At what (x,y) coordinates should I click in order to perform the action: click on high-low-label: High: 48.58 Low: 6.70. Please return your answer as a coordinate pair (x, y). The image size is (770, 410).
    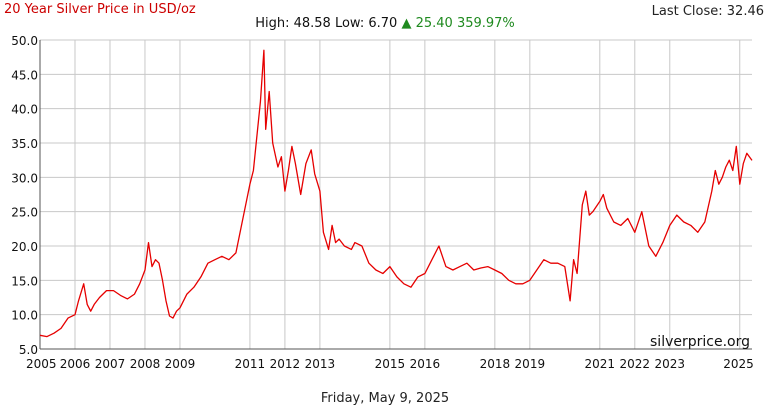
    Looking at the image, I should click on (326, 23).